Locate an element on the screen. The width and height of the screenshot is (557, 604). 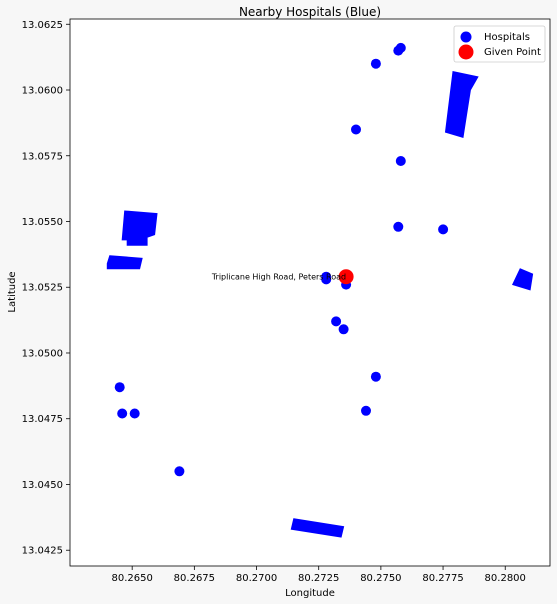
y-tick-label-6: 13.0575 is located at coordinates (42, 156).